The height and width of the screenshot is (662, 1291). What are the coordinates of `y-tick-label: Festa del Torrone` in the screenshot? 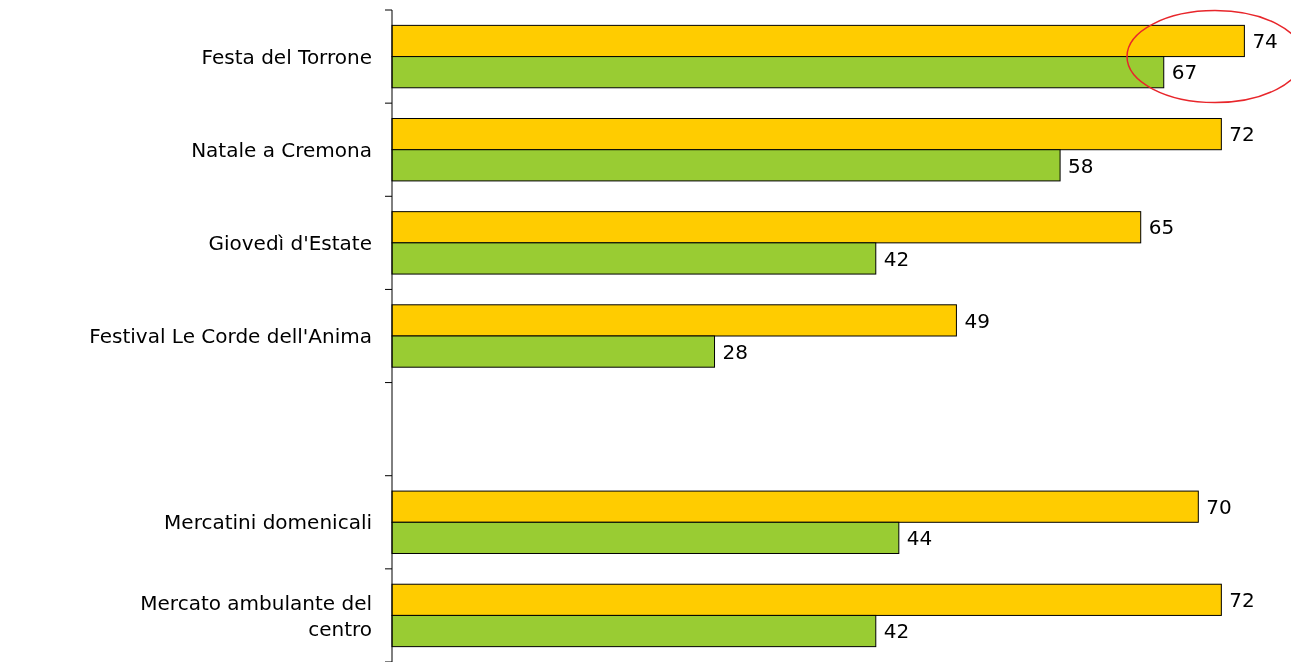 It's located at (286, 56).